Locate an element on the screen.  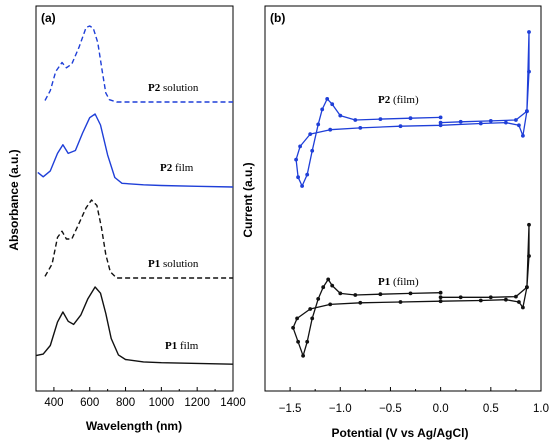
panel-b-xtick-label: −0.5 is located at coordinates (390, 409).